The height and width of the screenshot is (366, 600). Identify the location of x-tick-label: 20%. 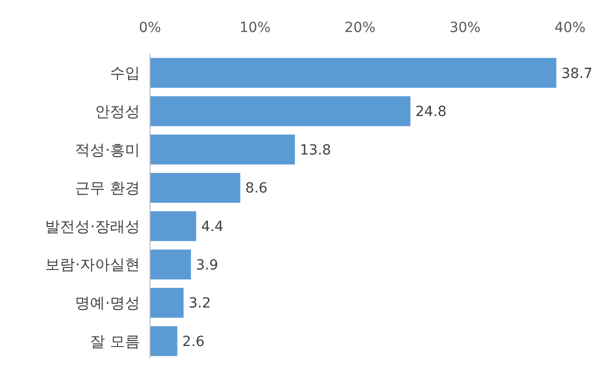
(360, 28).